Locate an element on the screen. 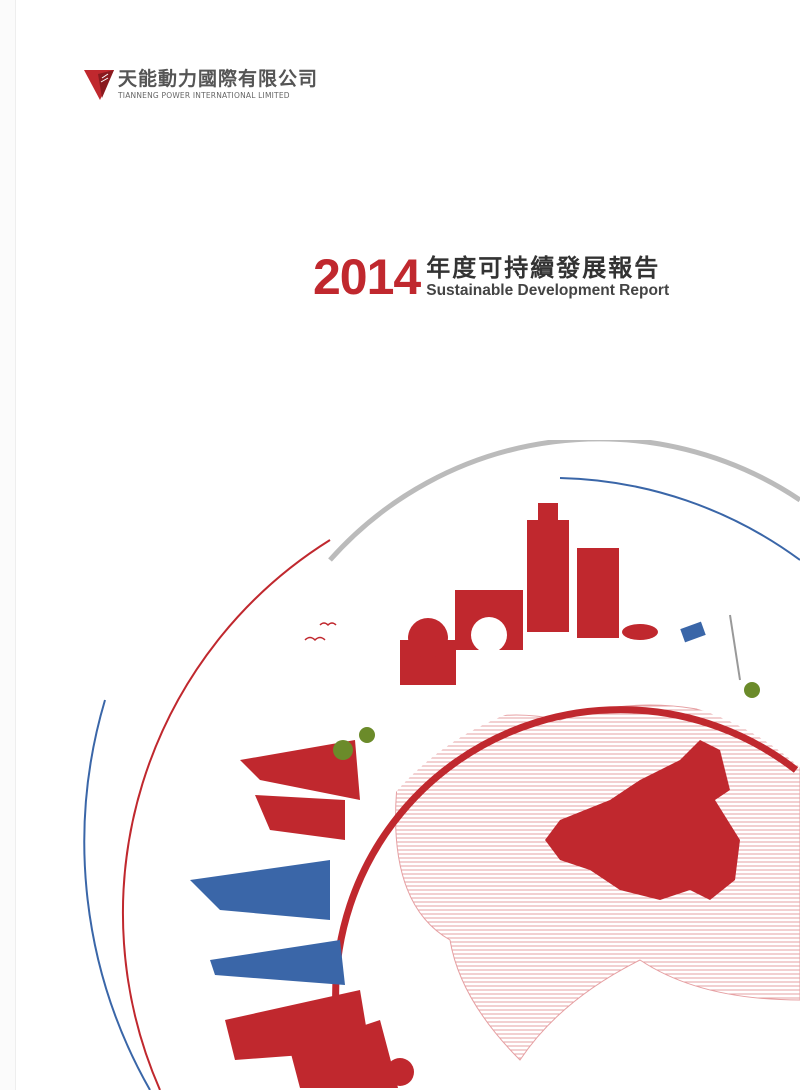  blue-arc is located at coordinates (679, 519).